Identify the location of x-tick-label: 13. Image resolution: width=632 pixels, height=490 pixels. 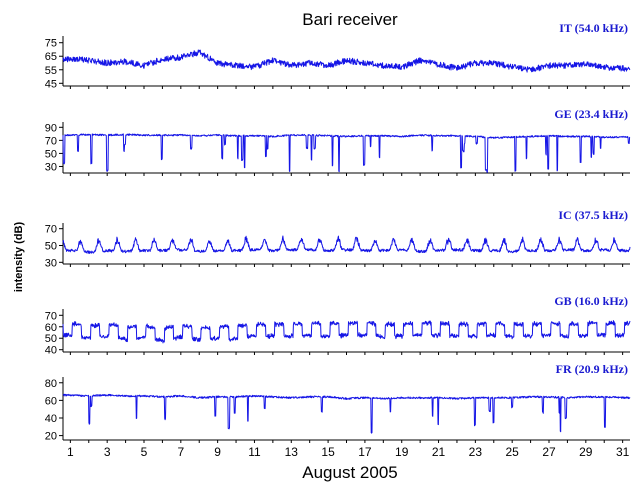
(292, 452).